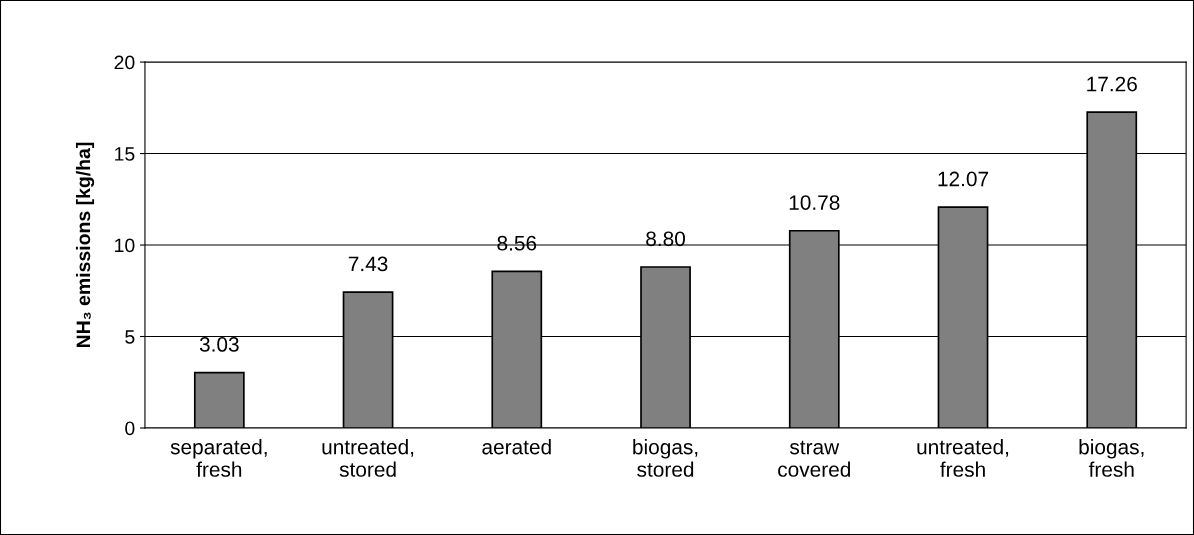  Describe the element at coordinates (368, 264) in the screenshot. I see `data-label: 7.43` at that location.